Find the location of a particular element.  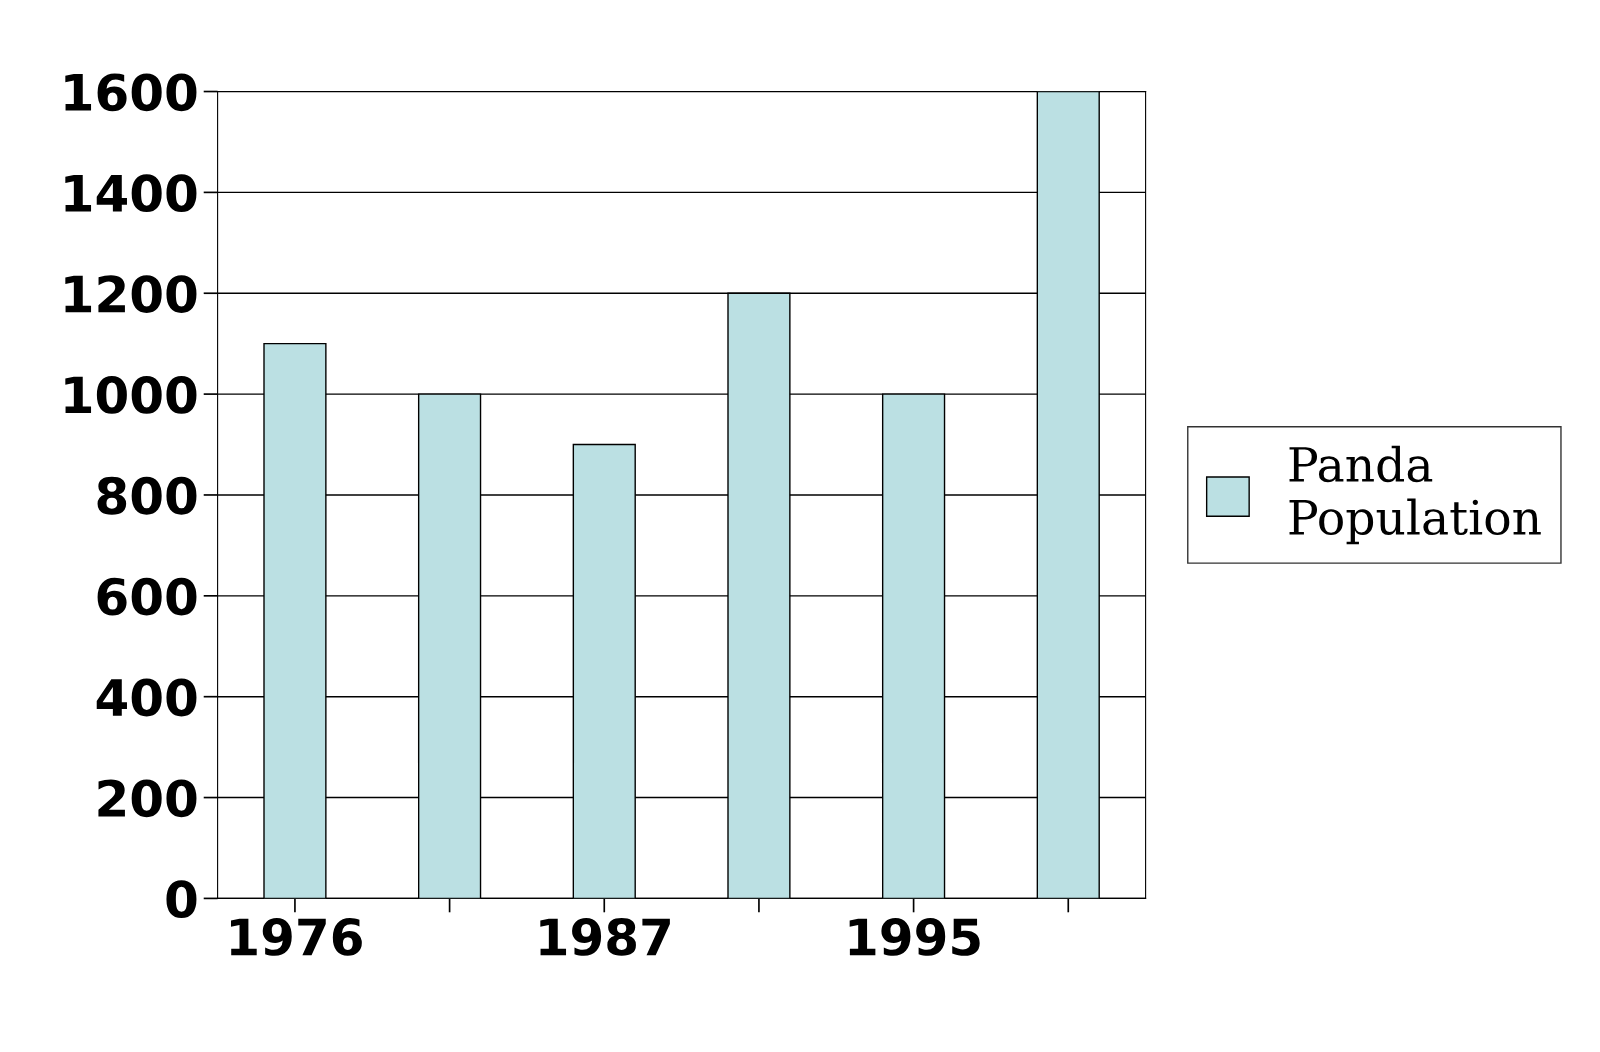

y-tick-label: 800 is located at coordinates (147, 495).